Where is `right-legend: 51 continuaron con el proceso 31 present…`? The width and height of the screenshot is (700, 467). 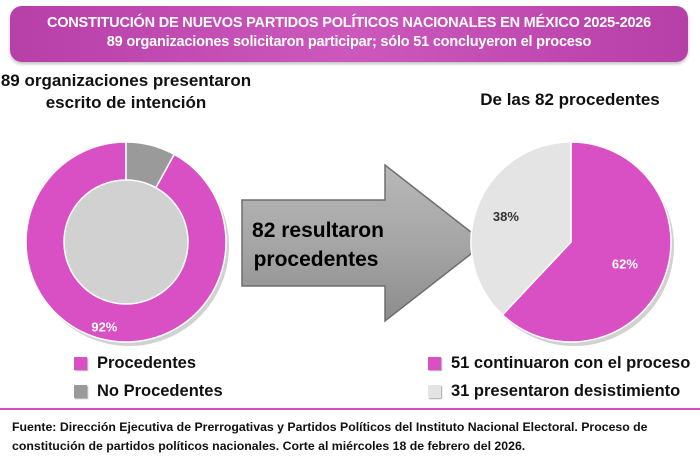 right-legend: 51 continuaron con el proceso 31 present… is located at coordinates (559, 379).